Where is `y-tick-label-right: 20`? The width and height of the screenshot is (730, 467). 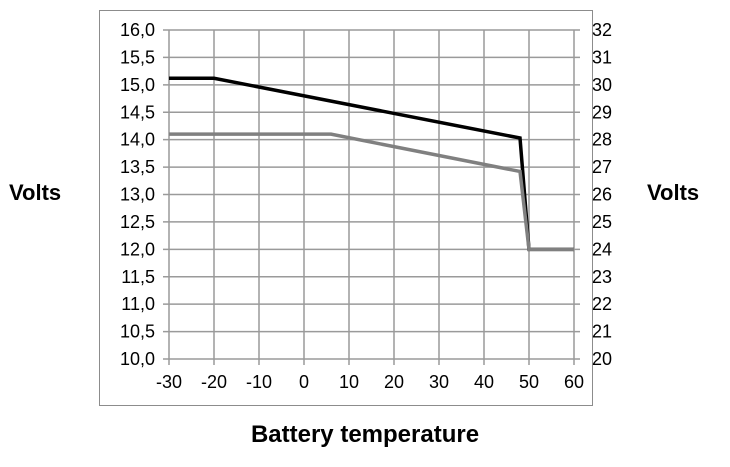
y-tick-label-right: 20 is located at coordinates (602, 359).